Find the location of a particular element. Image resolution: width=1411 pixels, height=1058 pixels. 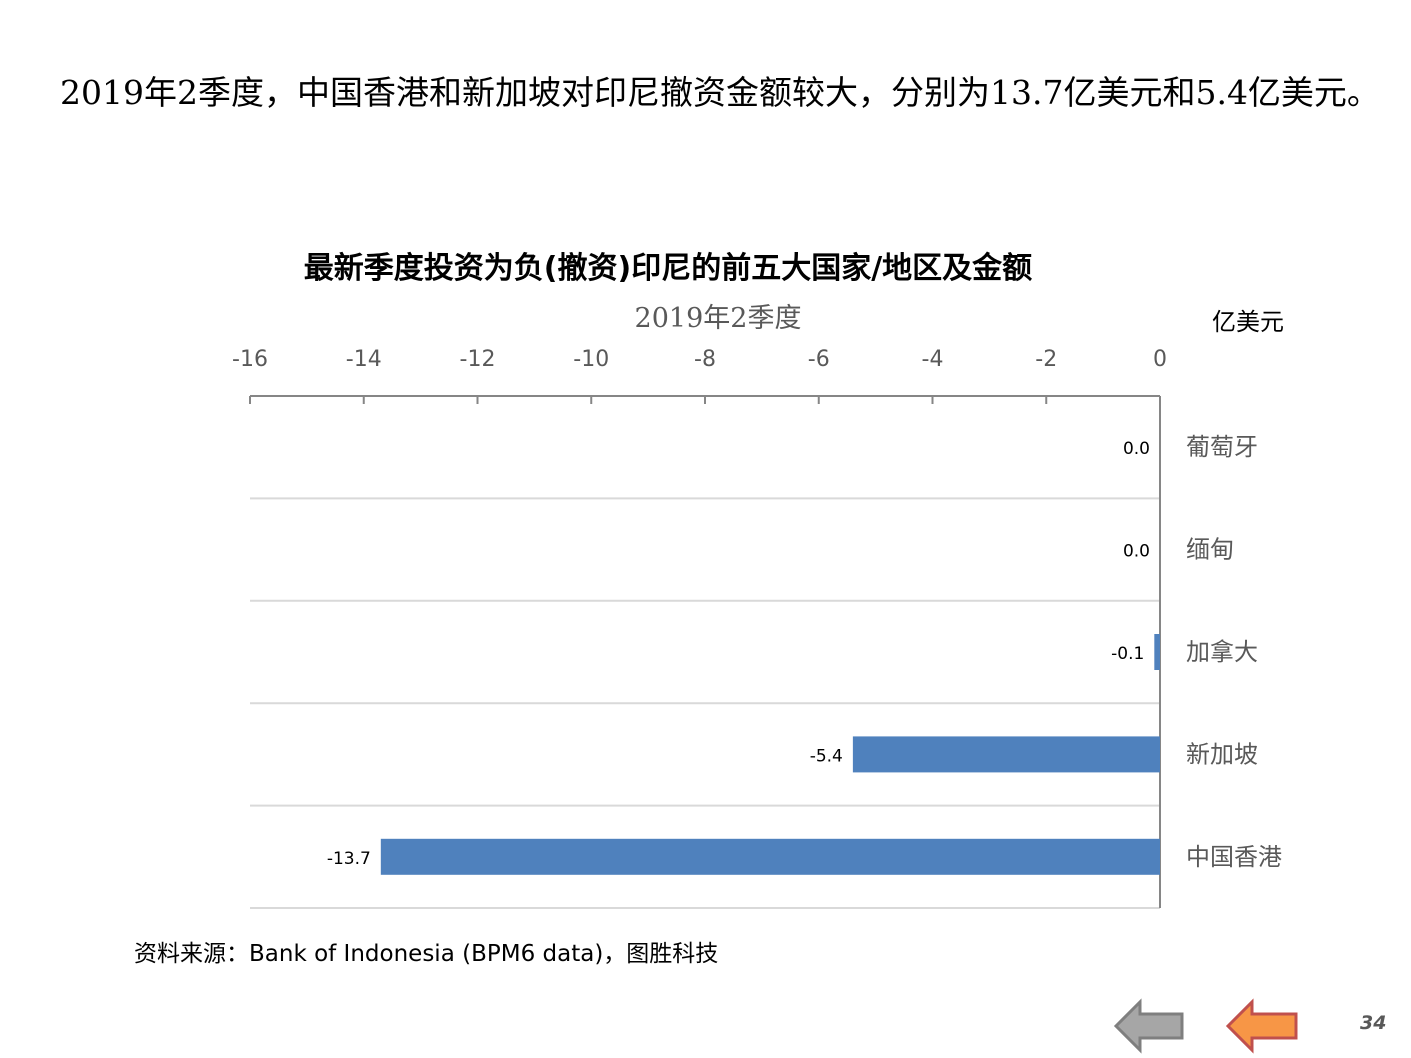

data-label: -5.4 is located at coordinates (826, 756).